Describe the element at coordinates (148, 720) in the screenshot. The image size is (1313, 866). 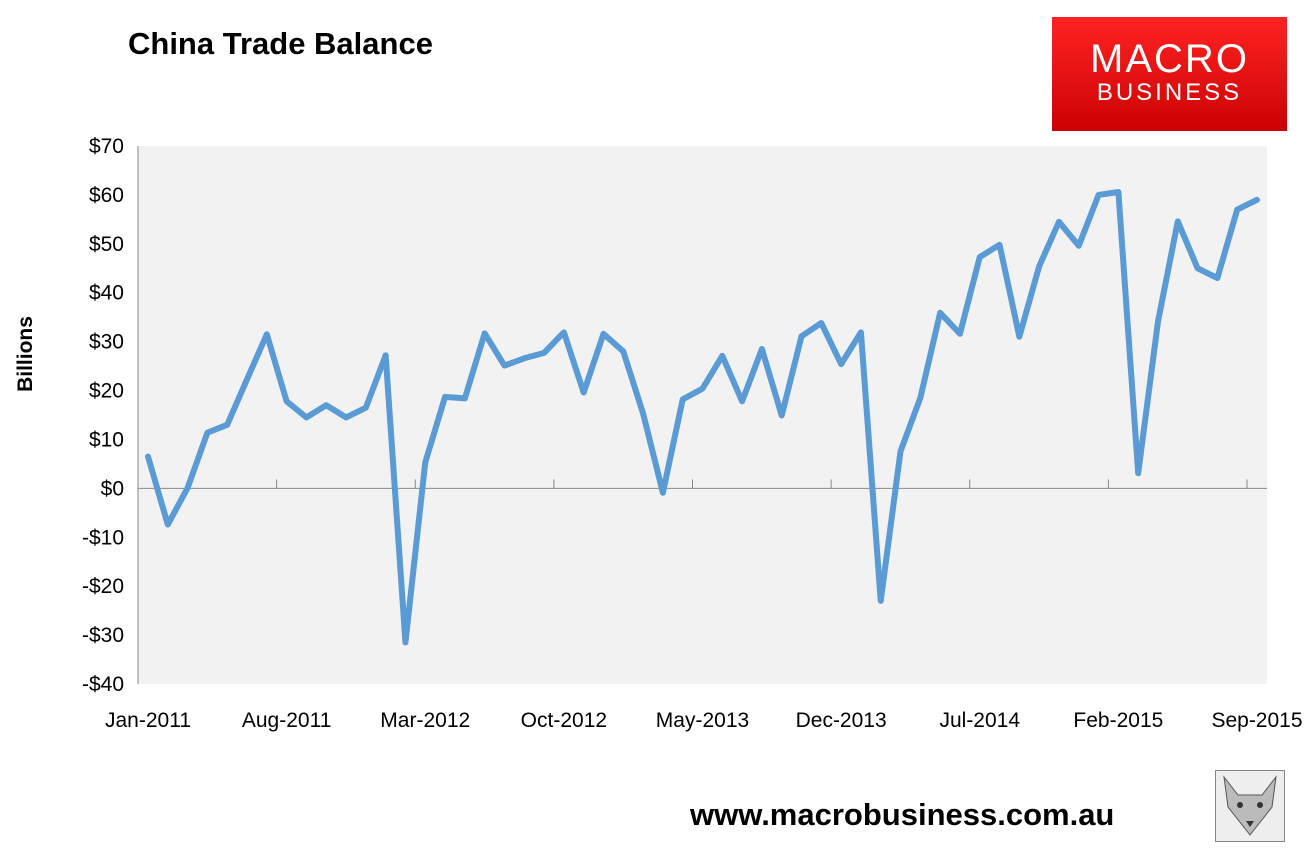
I see `x-tick-label: Jan-2011` at that location.